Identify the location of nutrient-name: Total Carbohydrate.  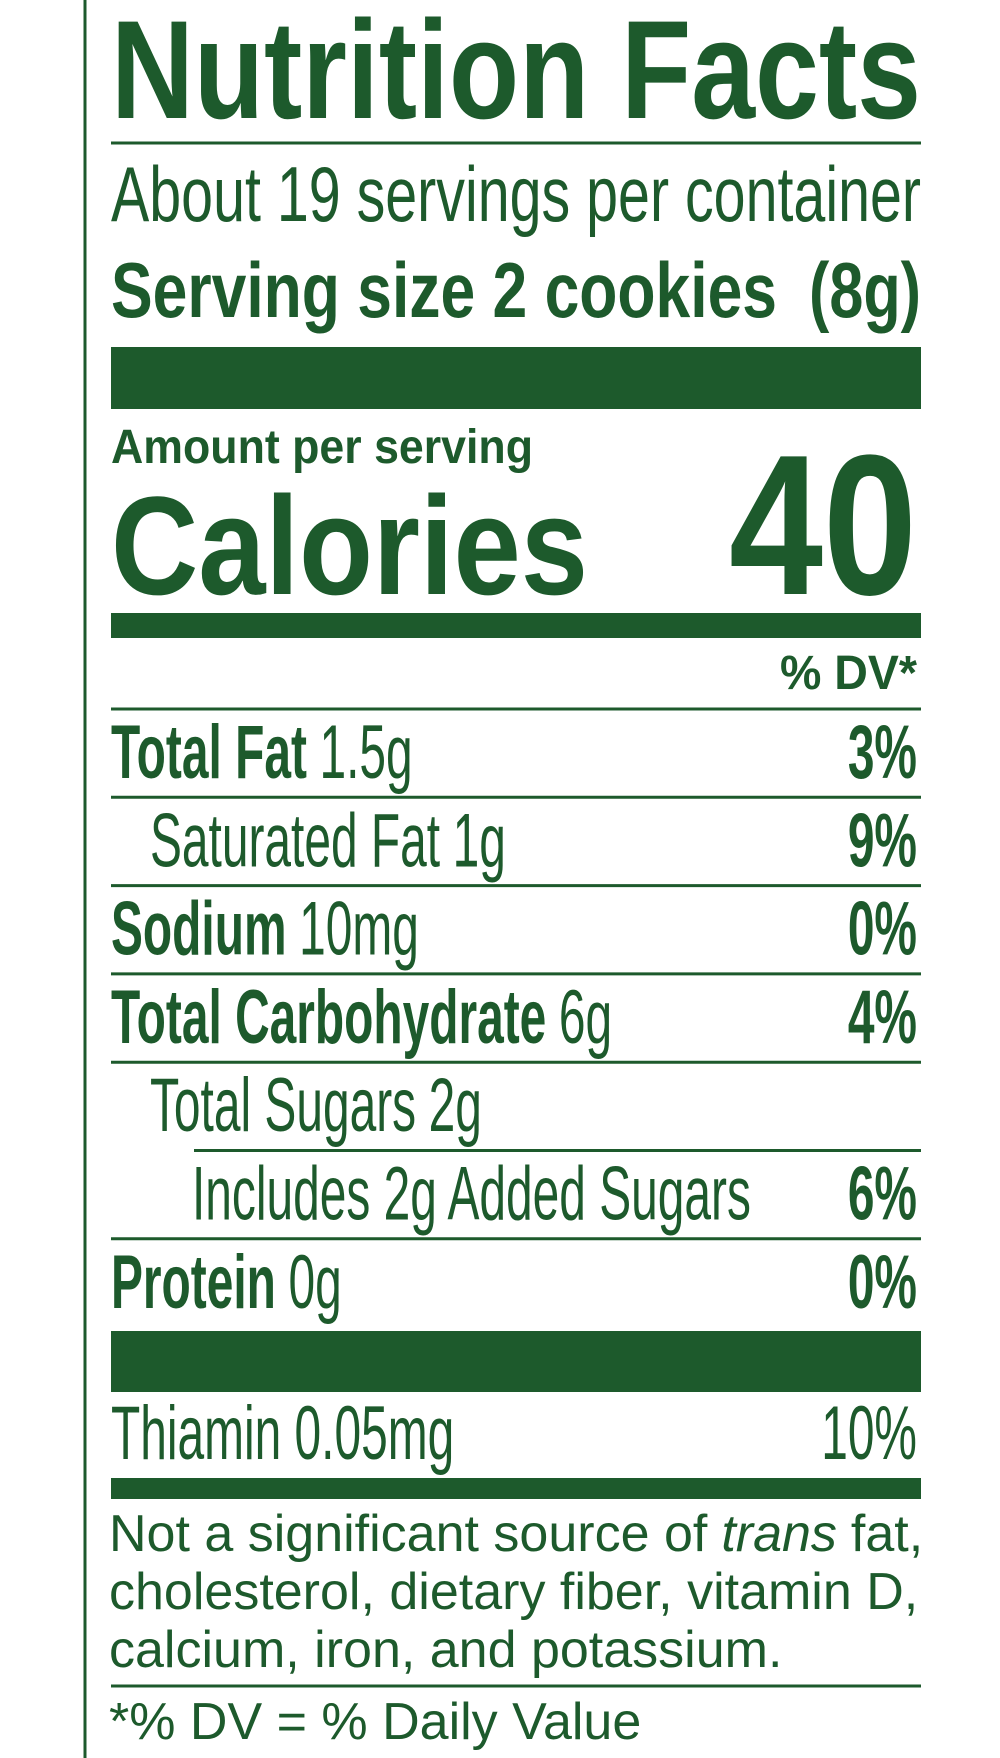
(328, 1018).